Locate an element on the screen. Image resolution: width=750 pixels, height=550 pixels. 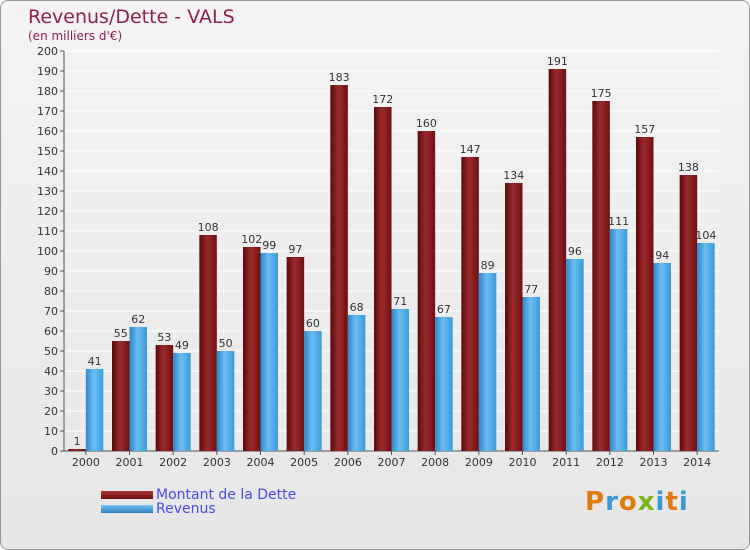
x-tick-label: 2005 is located at coordinates (304, 462).